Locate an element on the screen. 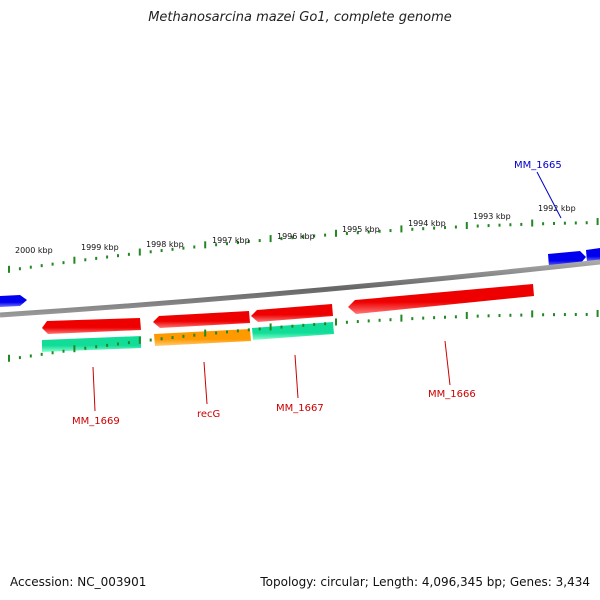 This screenshot has width=600, height=600. gene-label-mm1667: MM_1667 is located at coordinates (300, 408).